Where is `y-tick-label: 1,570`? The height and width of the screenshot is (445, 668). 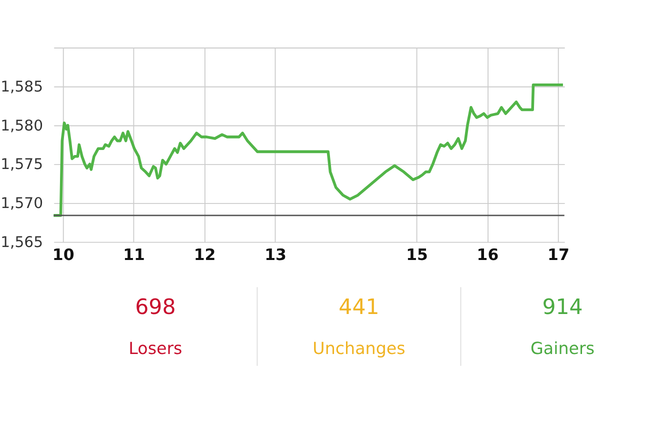 y-tick-label: 1,570 is located at coordinates (22, 203).